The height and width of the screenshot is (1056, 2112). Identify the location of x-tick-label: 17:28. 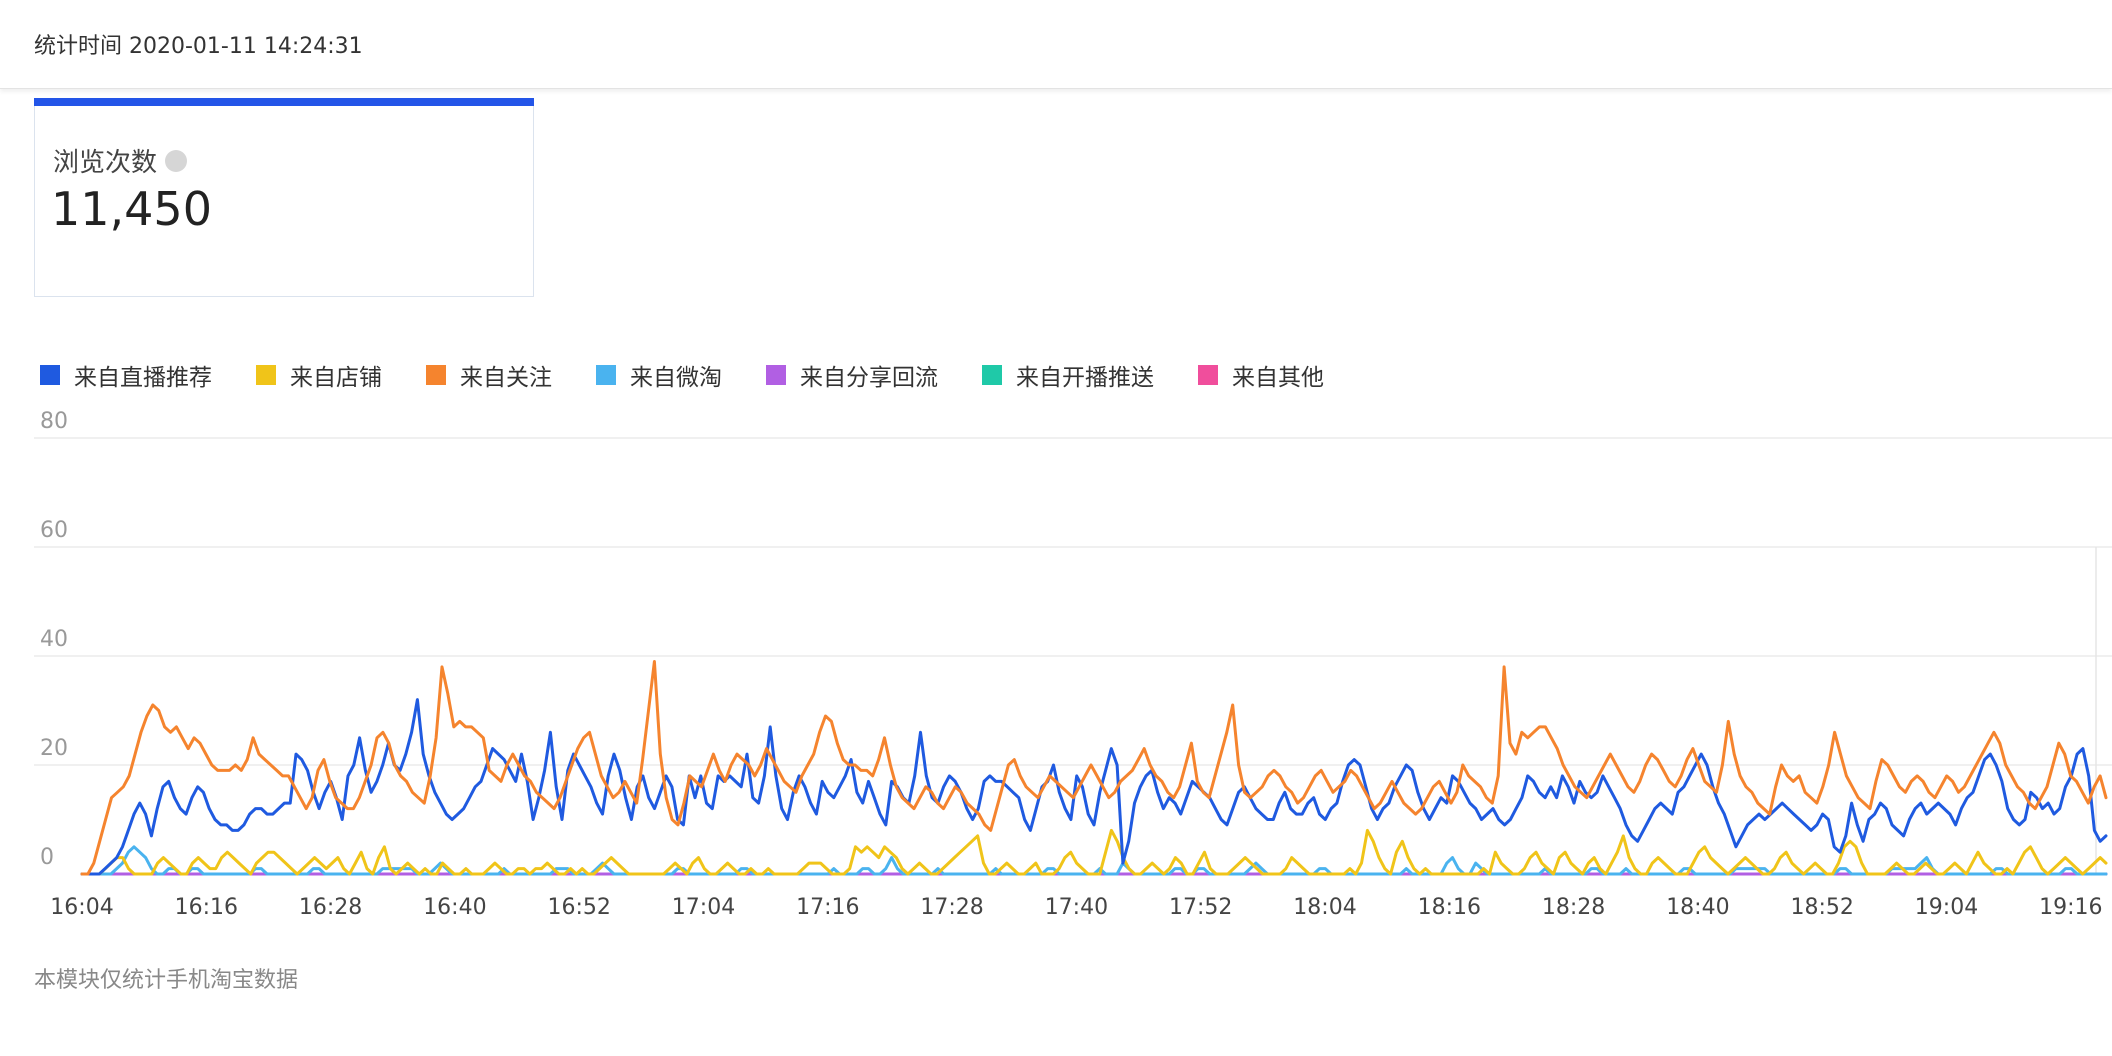
(951, 907).